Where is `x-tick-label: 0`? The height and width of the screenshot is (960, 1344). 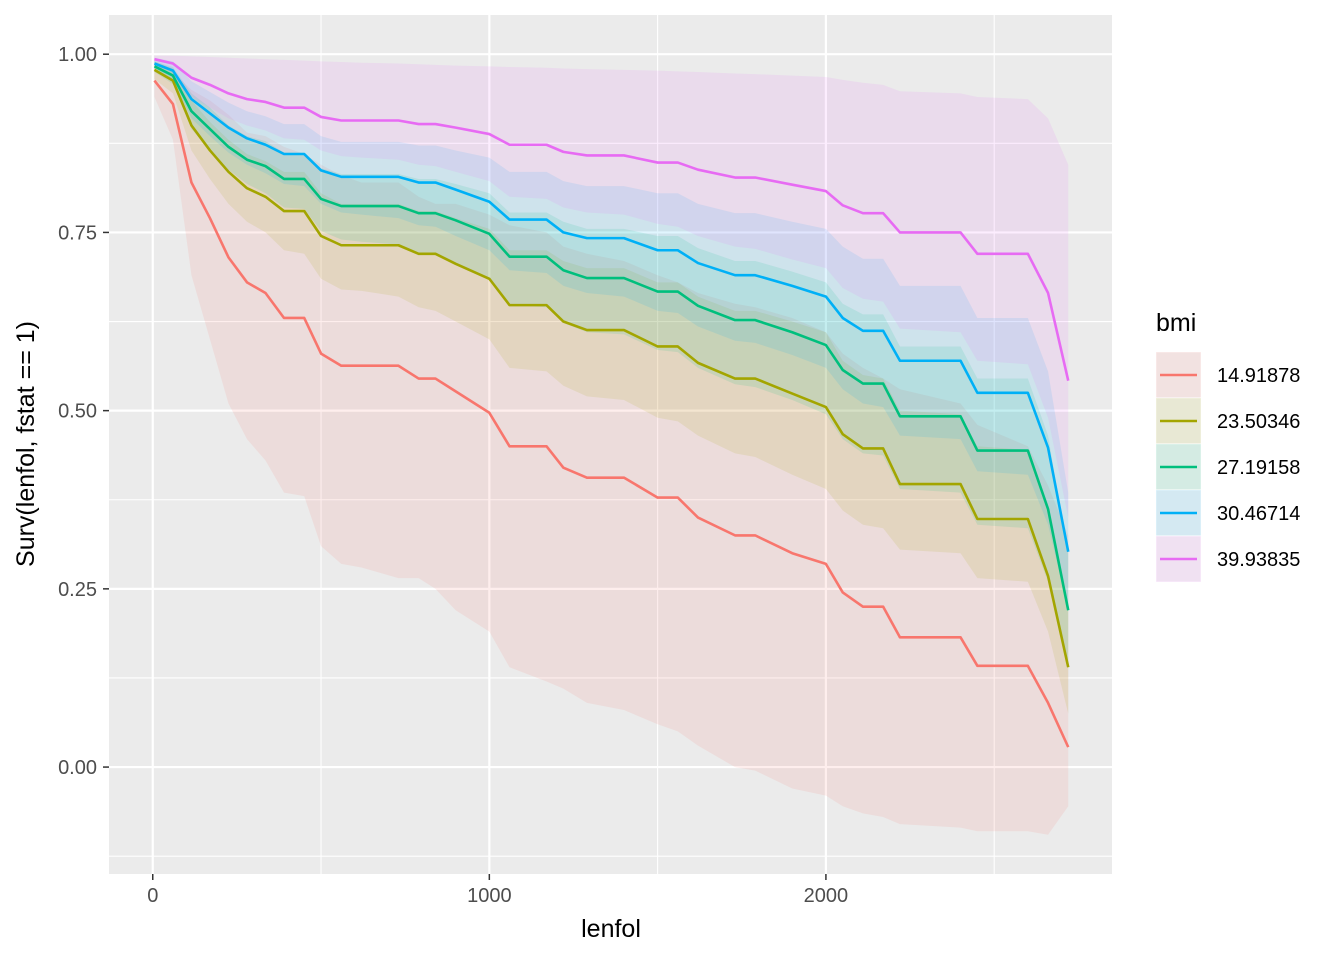 x-tick-label: 0 is located at coordinates (152, 896).